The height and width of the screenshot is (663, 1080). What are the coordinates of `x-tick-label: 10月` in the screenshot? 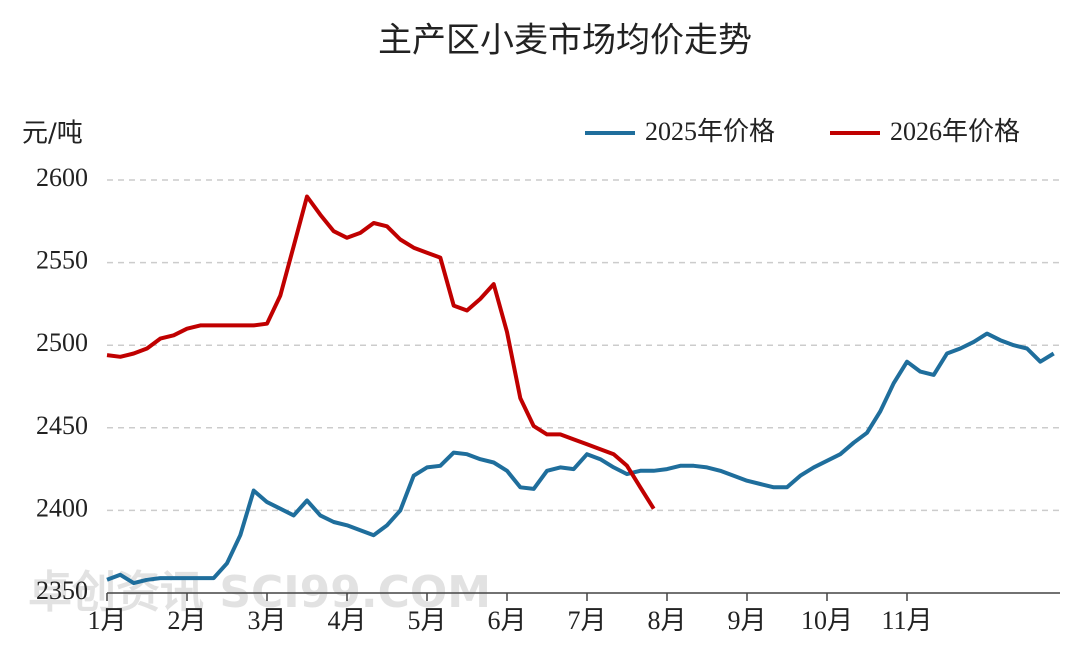 It's located at (827, 620).